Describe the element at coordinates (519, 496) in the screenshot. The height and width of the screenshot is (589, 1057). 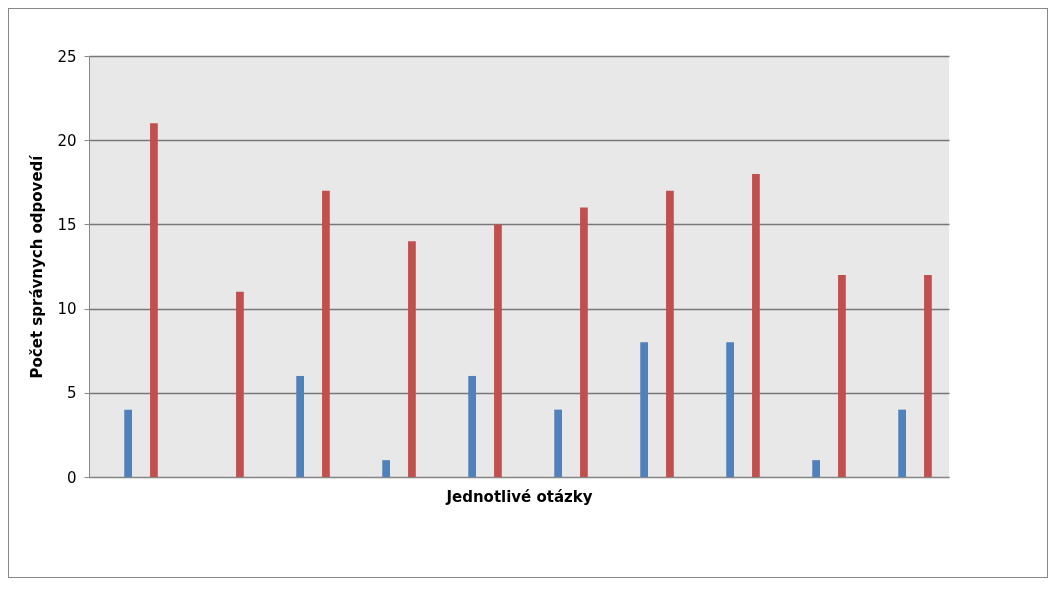
I see `x-axis-title: Jednotlivé otázky` at that location.